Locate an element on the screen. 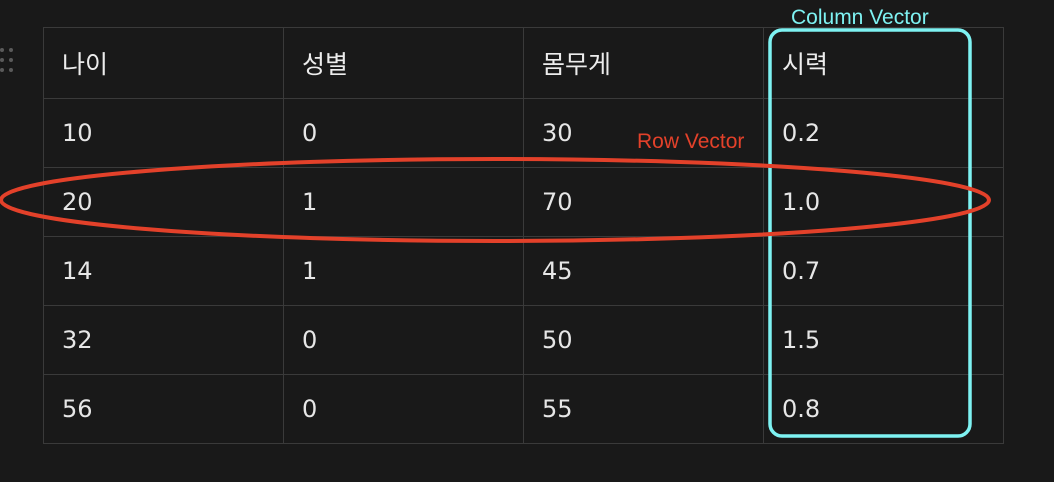 This screenshot has height=482, width=1054. table-cell: 0.8 is located at coordinates (883, 409).